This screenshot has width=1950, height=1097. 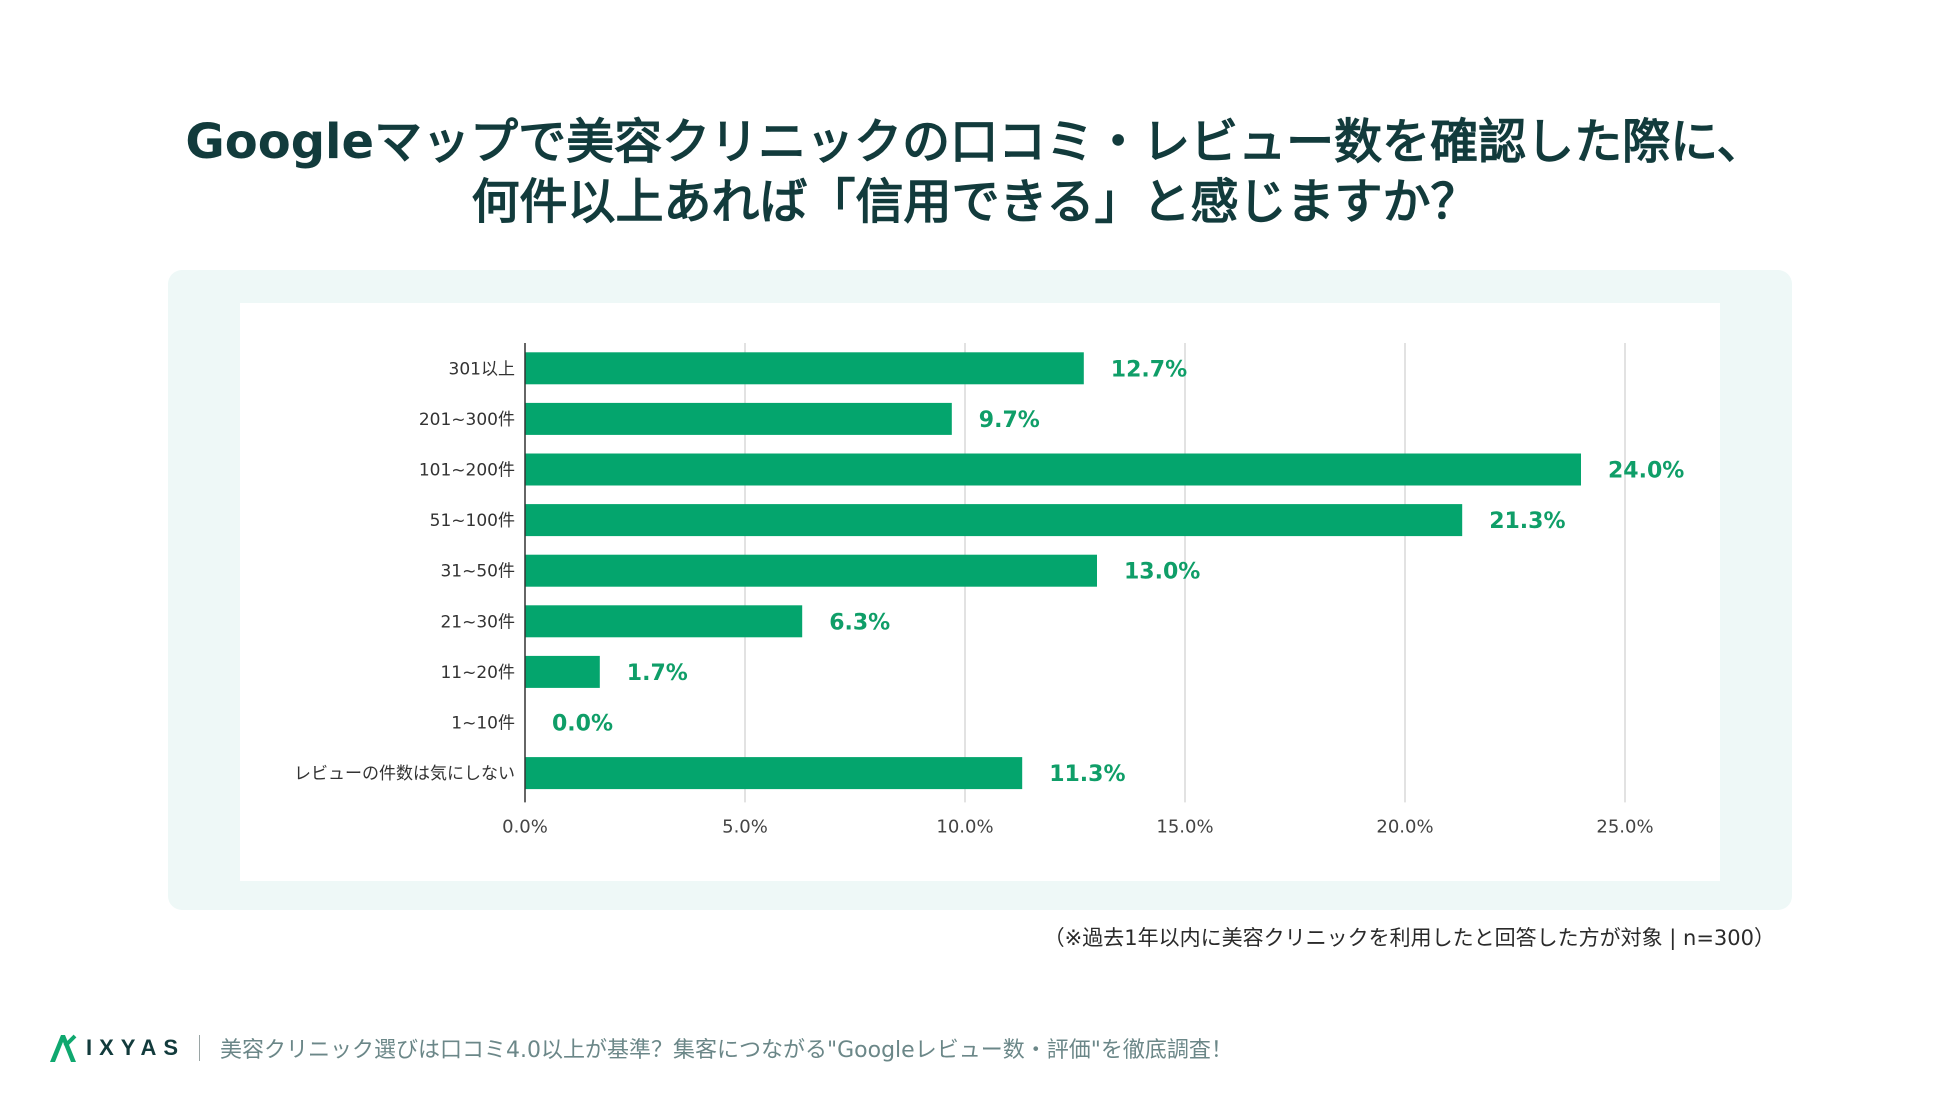 I want to click on category-label: 1~10件, so click(x=483, y=724).